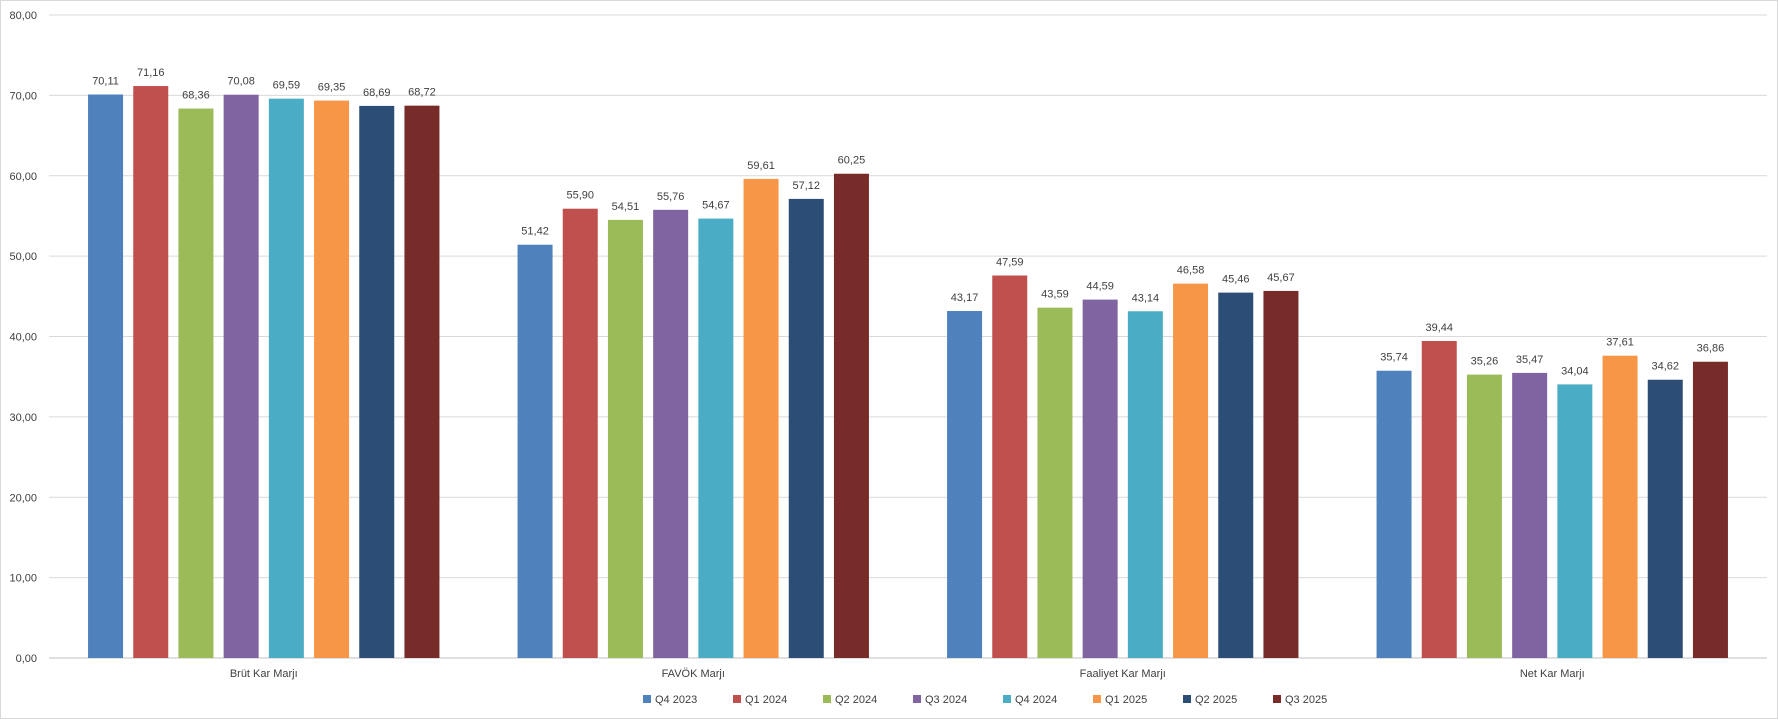 The width and height of the screenshot is (1778, 723). Describe the element at coordinates (1439, 328) in the screenshot. I see `data-label: 39,44` at that location.